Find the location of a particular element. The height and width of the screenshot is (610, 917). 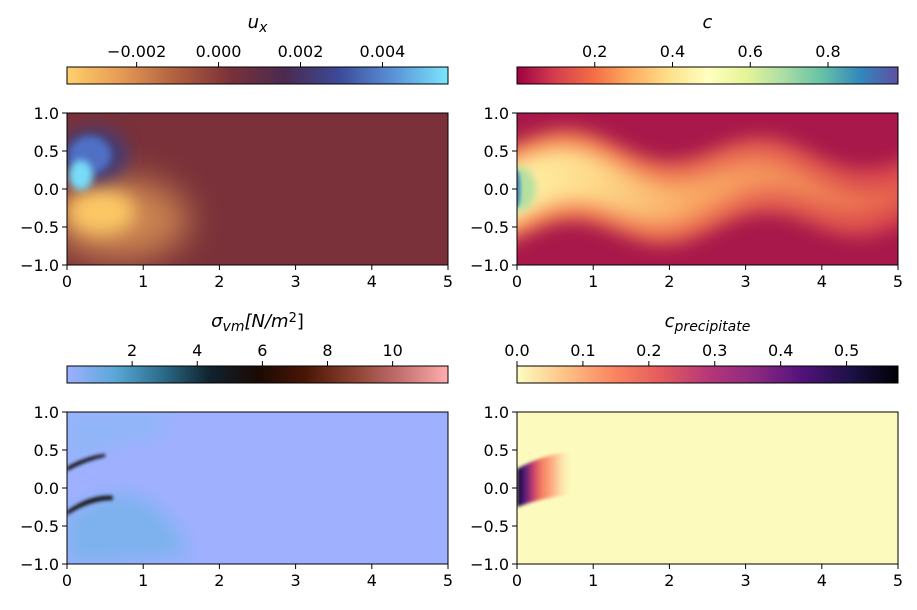

colorbar: 0.0 0.1 0.2 0.3 0.4 0.5 cprecipitate is located at coordinates (701, 347).